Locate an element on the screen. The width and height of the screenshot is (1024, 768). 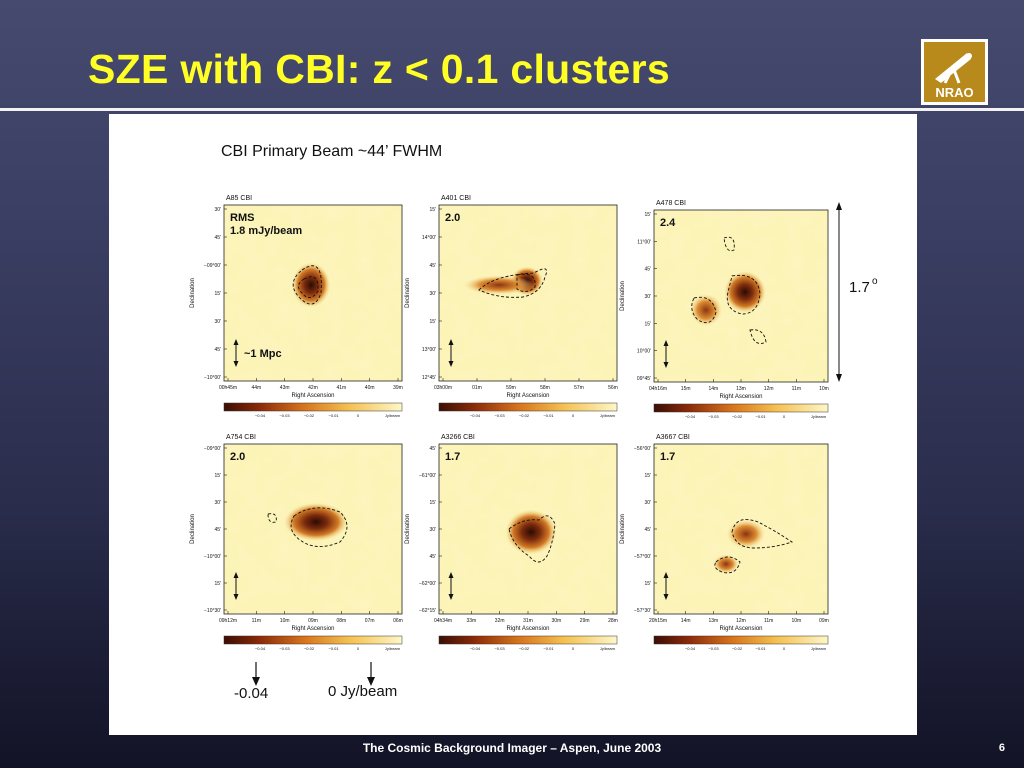
panel-label: A3266 CBI is located at coordinates (458, 437).